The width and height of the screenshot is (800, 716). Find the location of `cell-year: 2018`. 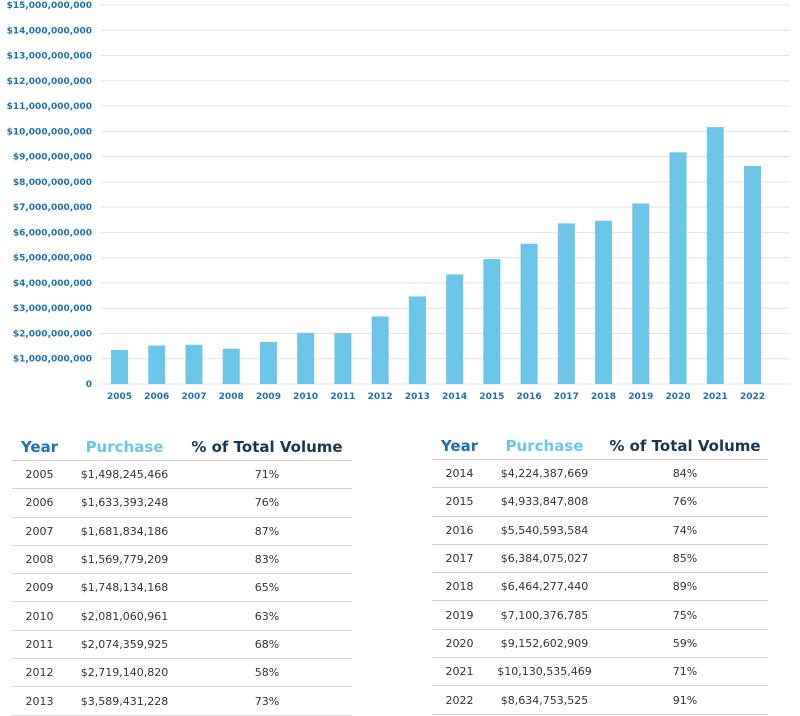

cell-year: 2018 is located at coordinates (459, 587).